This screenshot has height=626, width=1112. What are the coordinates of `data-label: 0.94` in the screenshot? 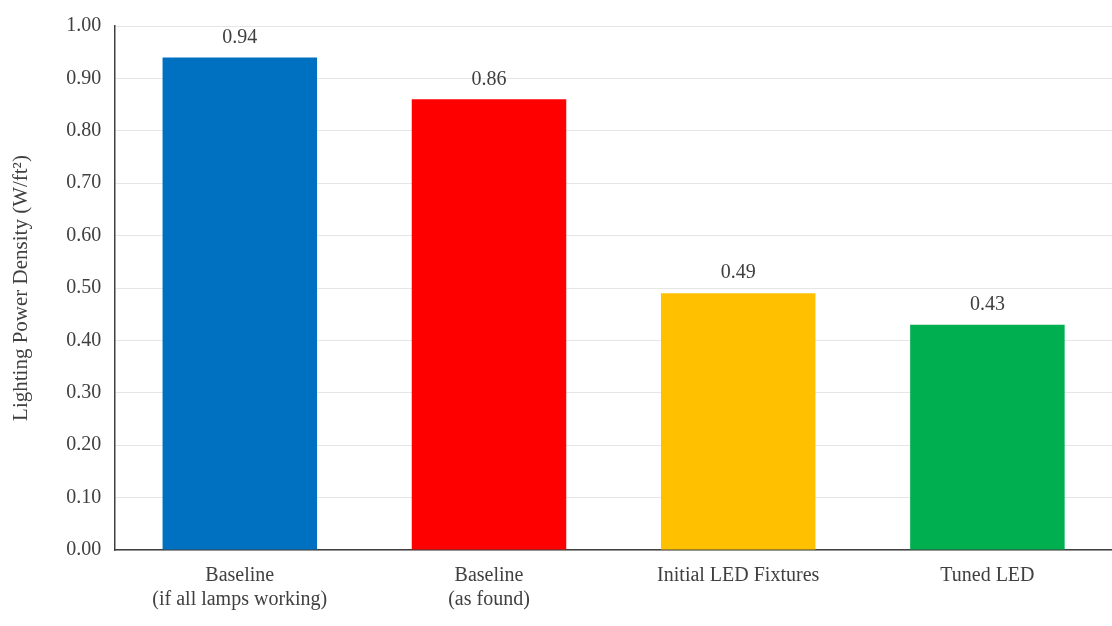 It's located at (240, 35).